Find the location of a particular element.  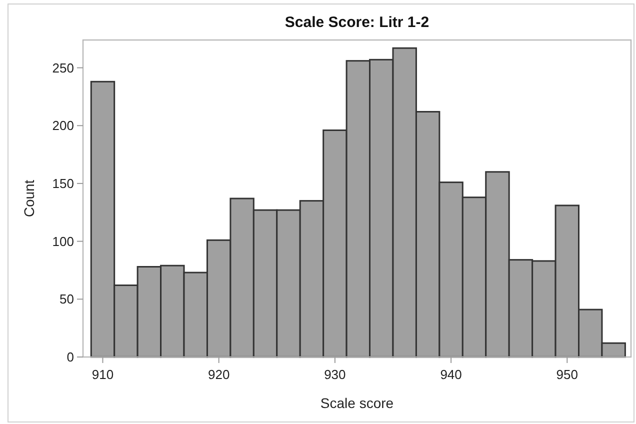

x-tick-label: 910 is located at coordinates (103, 374).